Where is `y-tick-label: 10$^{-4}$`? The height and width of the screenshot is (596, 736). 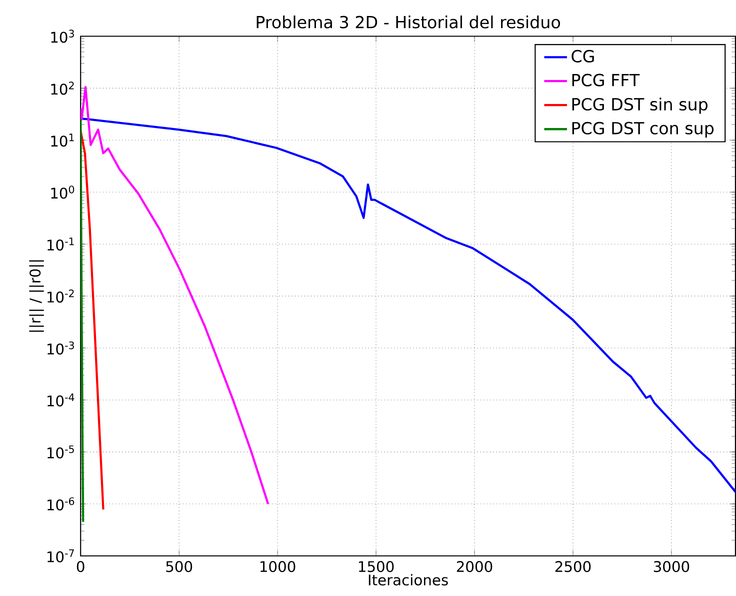
y-tick-label: 10$^{-4}$ is located at coordinates (61, 400).